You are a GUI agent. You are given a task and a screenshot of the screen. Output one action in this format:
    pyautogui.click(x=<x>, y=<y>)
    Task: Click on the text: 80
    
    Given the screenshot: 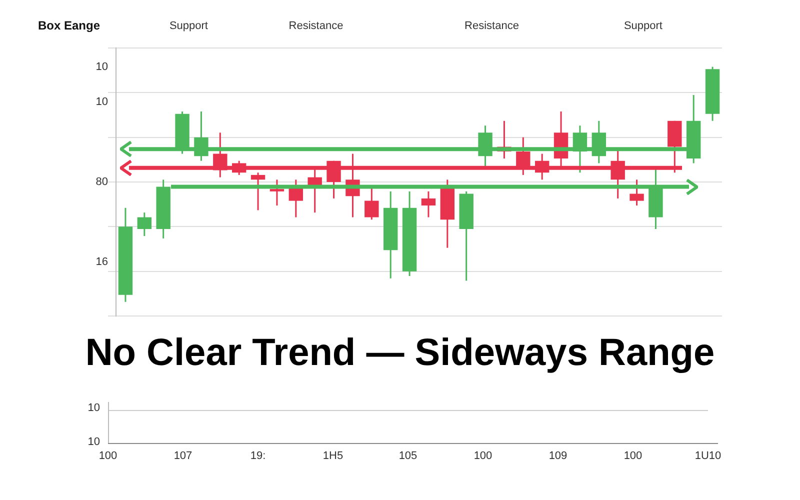 What is the action you would take?
    pyautogui.click(x=102, y=182)
    